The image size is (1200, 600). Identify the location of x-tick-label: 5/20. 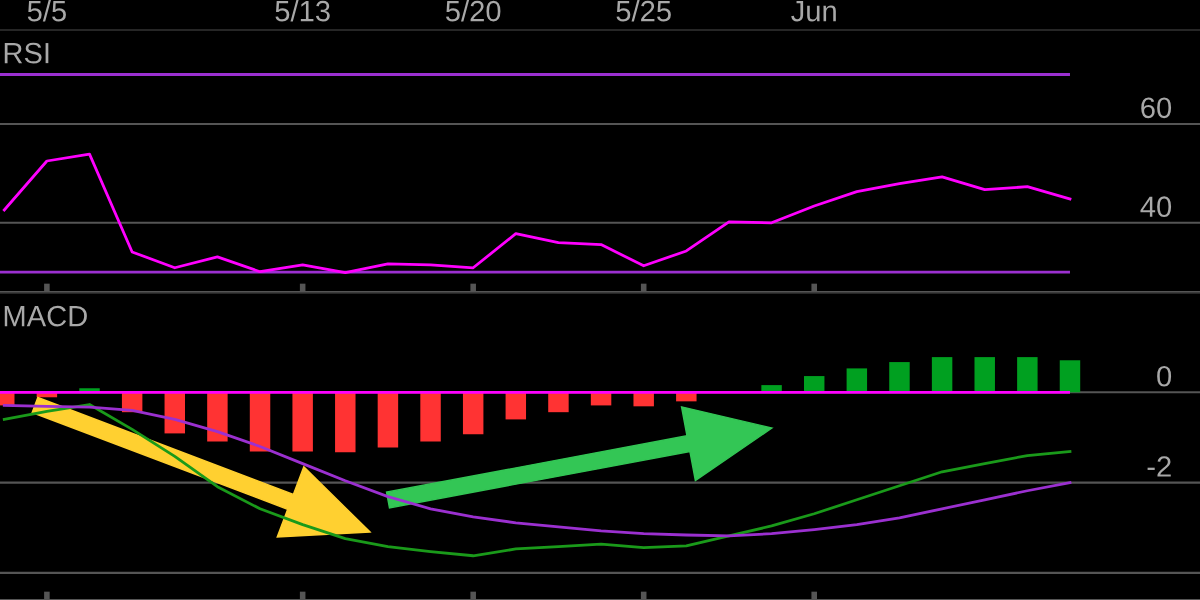
(473, 11).